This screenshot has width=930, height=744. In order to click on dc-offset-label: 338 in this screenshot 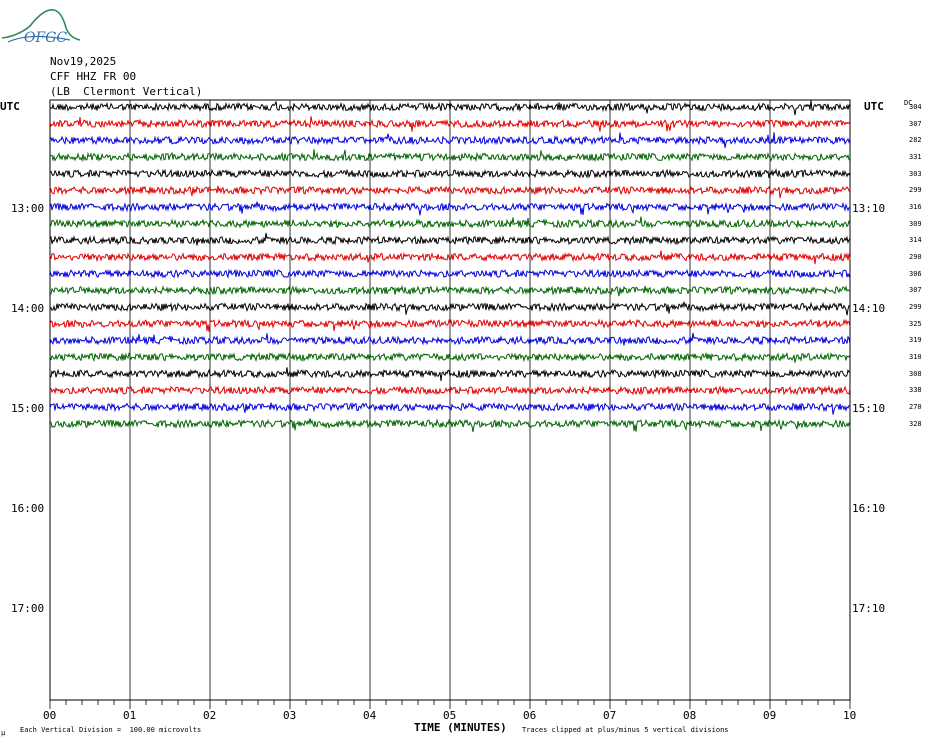, I will do `click(915, 390)`.